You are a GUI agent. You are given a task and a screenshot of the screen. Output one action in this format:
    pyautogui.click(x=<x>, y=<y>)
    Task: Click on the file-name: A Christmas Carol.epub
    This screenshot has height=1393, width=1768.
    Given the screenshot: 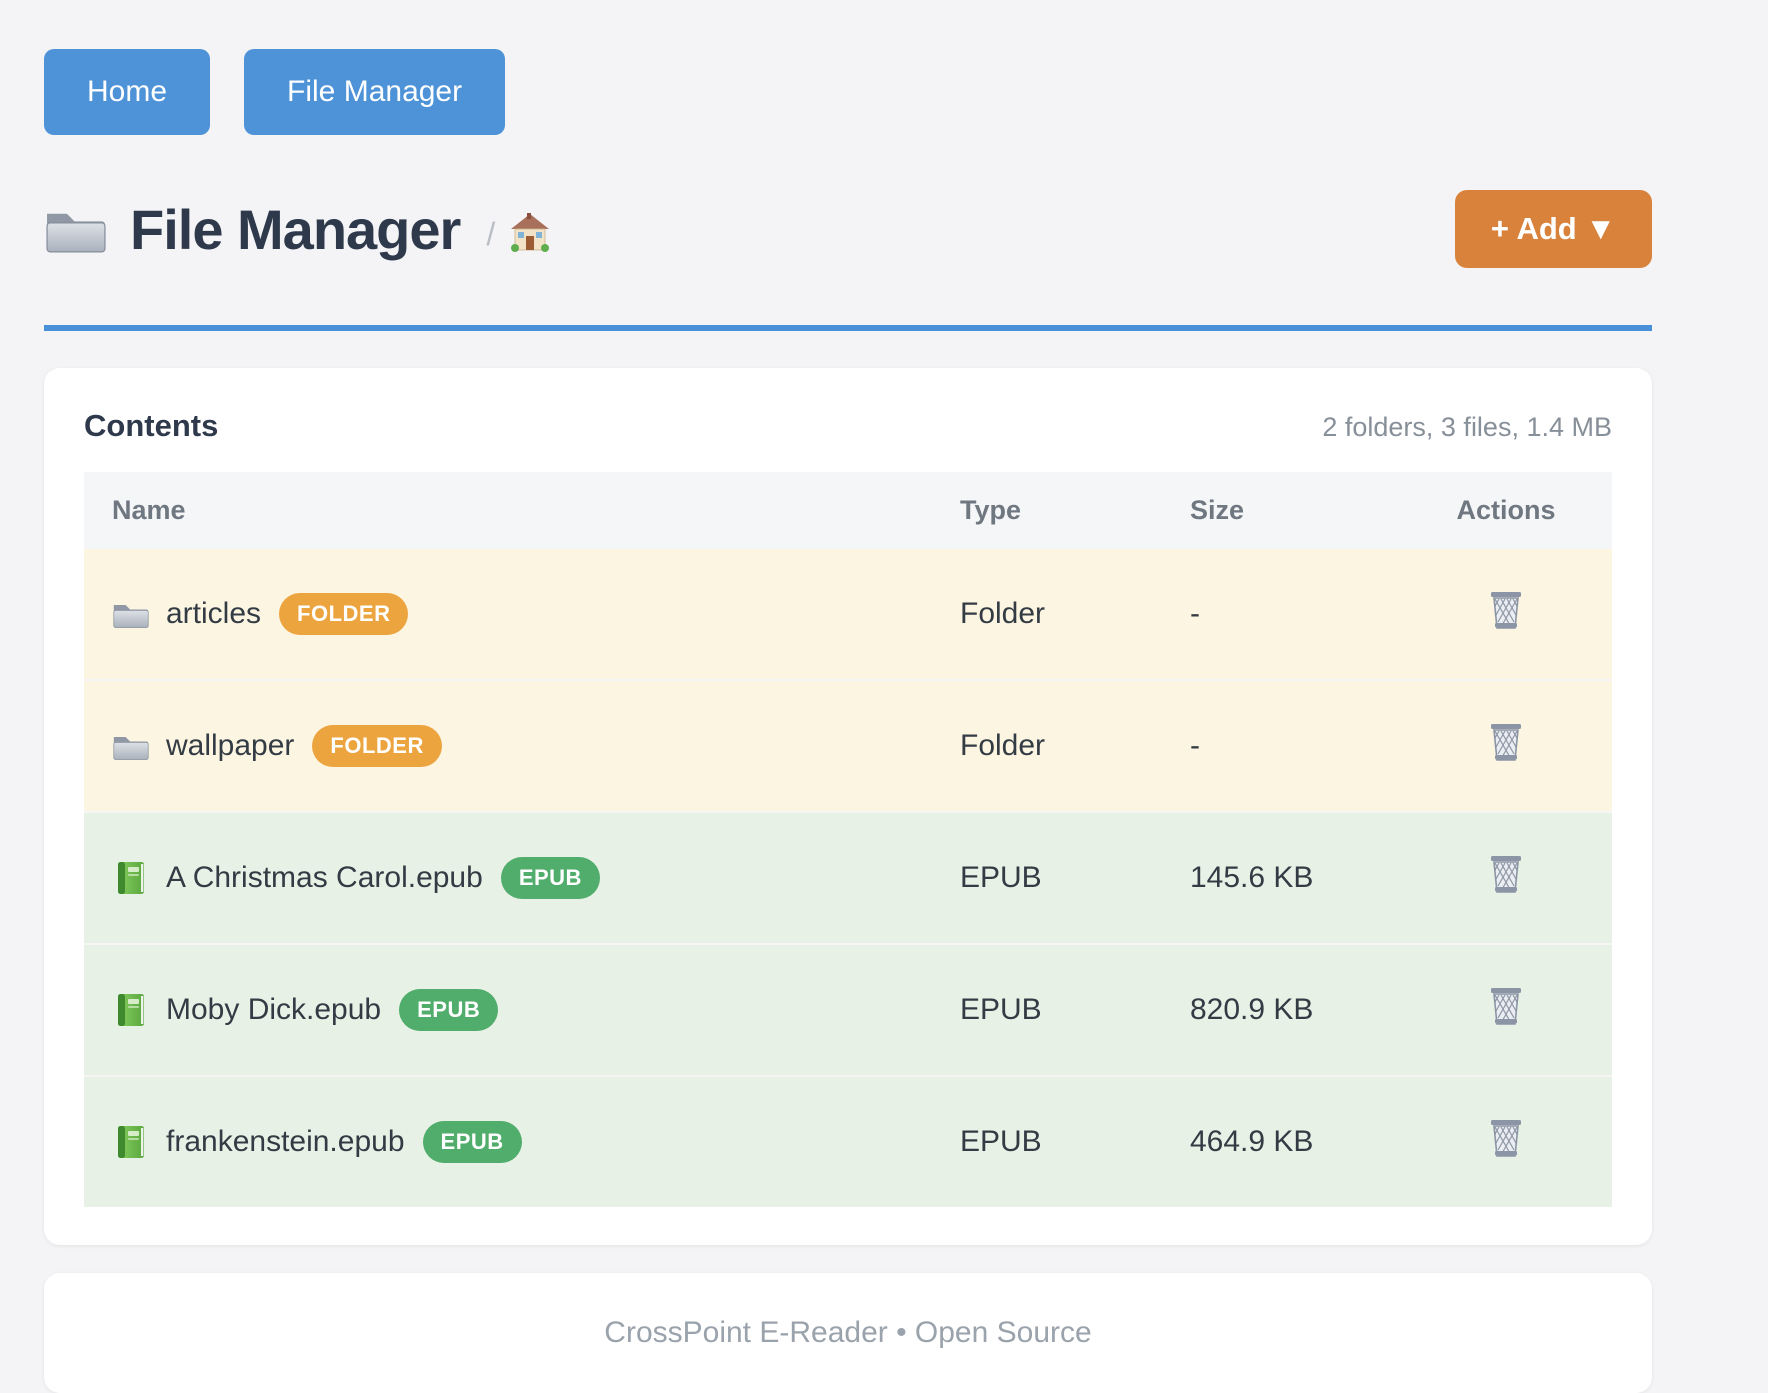 What is the action you would take?
    pyautogui.click(x=324, y=877)
    